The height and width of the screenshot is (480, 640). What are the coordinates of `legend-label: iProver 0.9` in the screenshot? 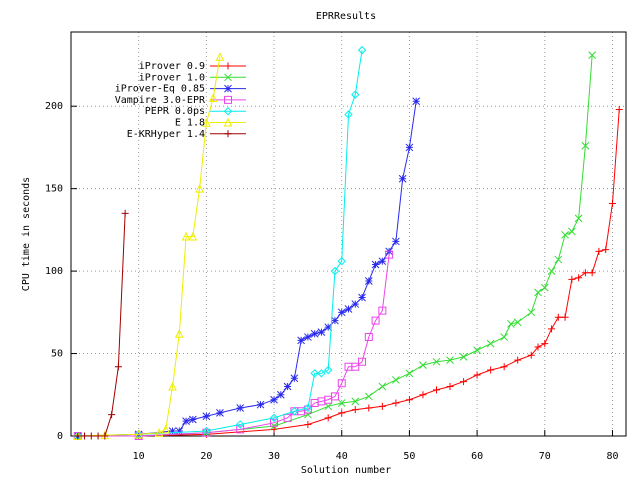 It's located at (172, 66).